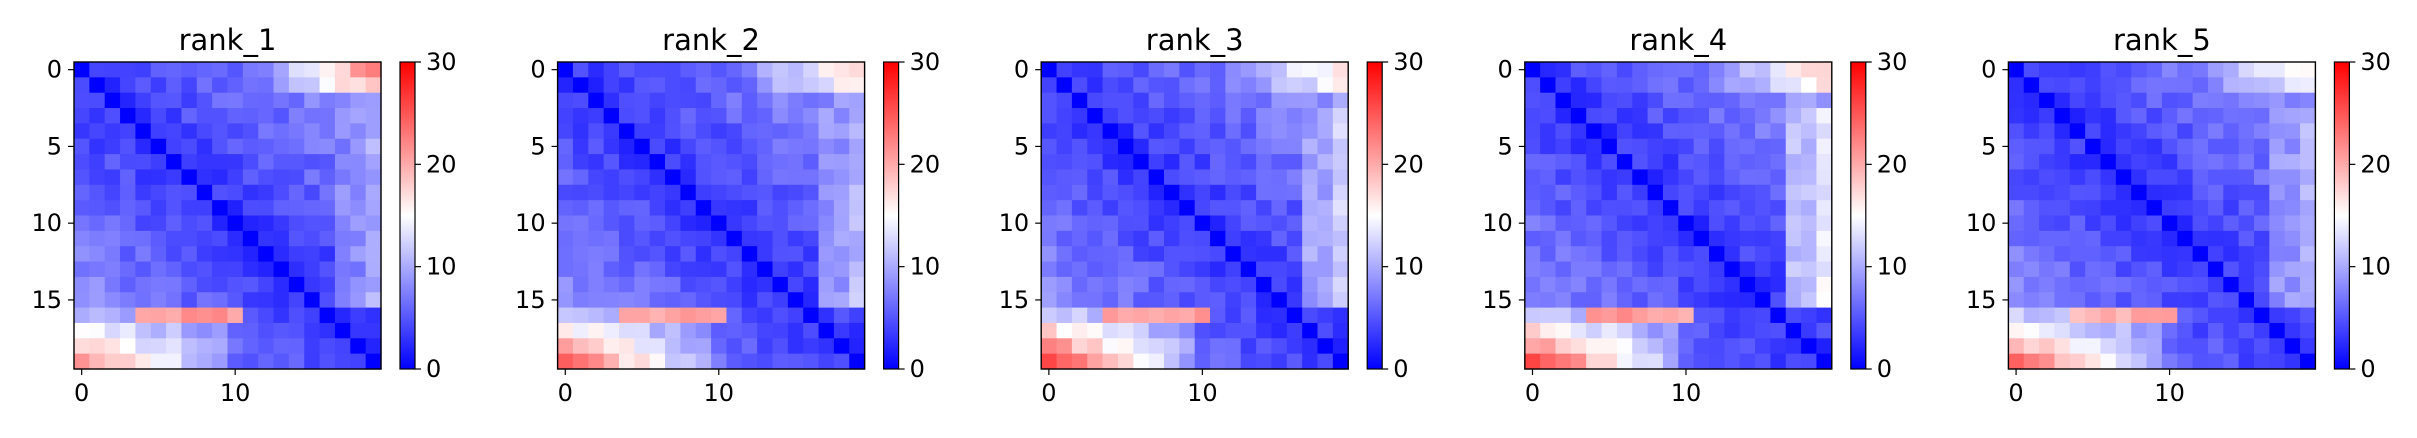  What do you see at coordinates (925, 62) in the screenshot?
I see `colorbar-tick-label: 30` at bounding box center [925, 62].